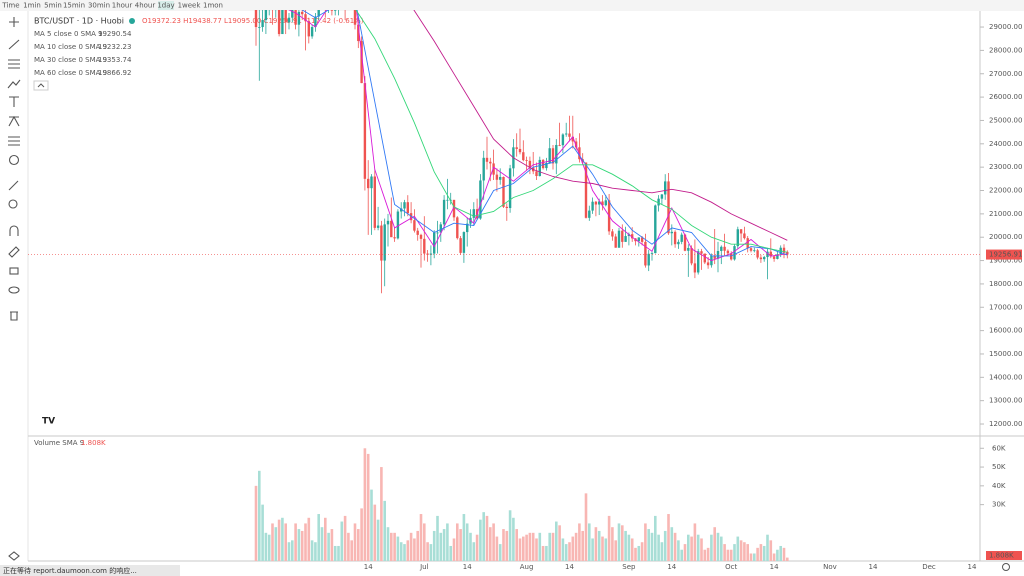  I want to click on interval-button: 4hour, so click(145, 6).